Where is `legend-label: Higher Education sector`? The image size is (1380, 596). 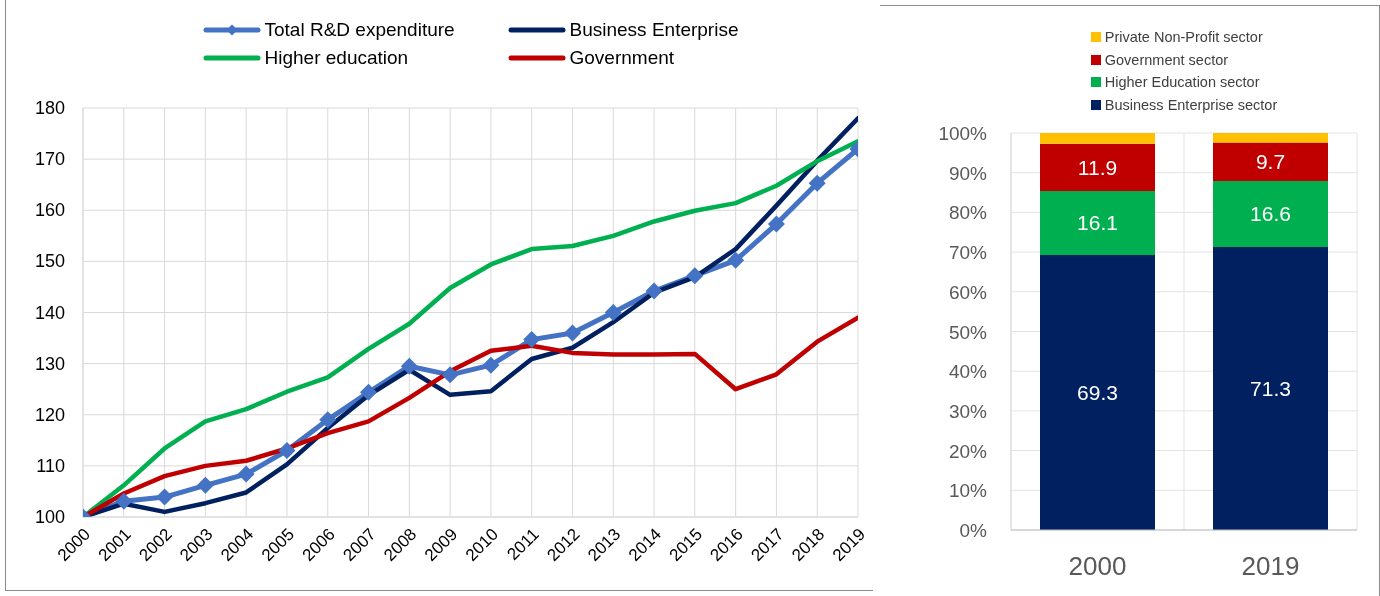
legend-label: Higher Education sector is located at coordinates (1182, 82).